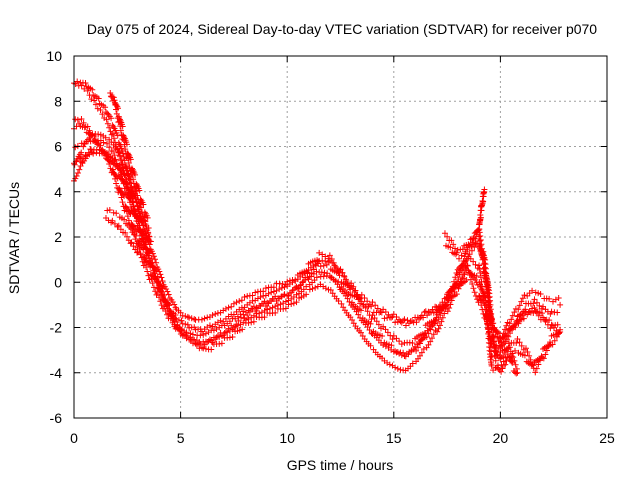 Image resolution: width=640 pixels, height=480 pixels. What do you see at coordinates (58, 147) in the screenshot?
I see `y-tick-label: 6` at bounding box center [58, 147].